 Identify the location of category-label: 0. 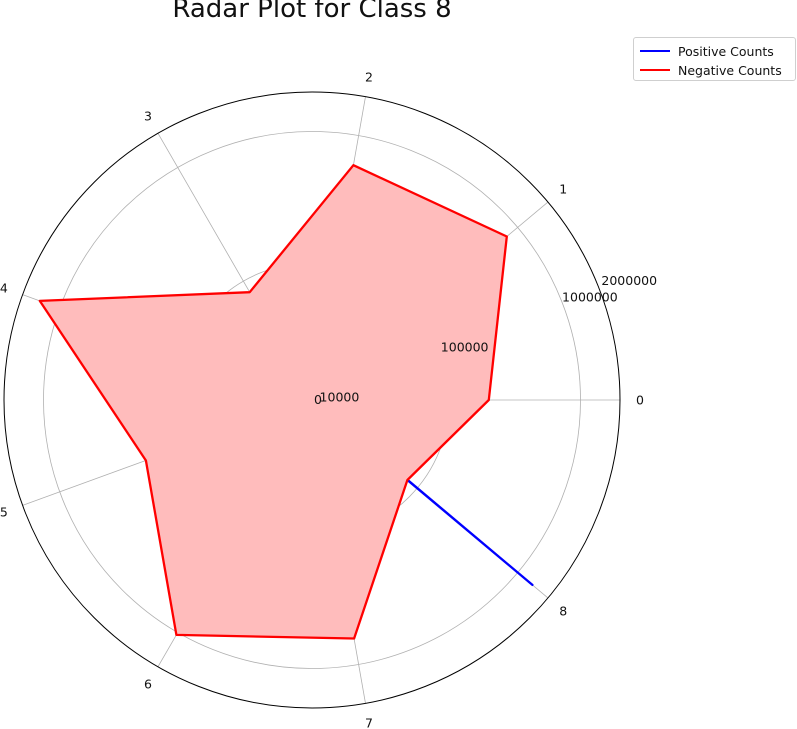
(640, 400).